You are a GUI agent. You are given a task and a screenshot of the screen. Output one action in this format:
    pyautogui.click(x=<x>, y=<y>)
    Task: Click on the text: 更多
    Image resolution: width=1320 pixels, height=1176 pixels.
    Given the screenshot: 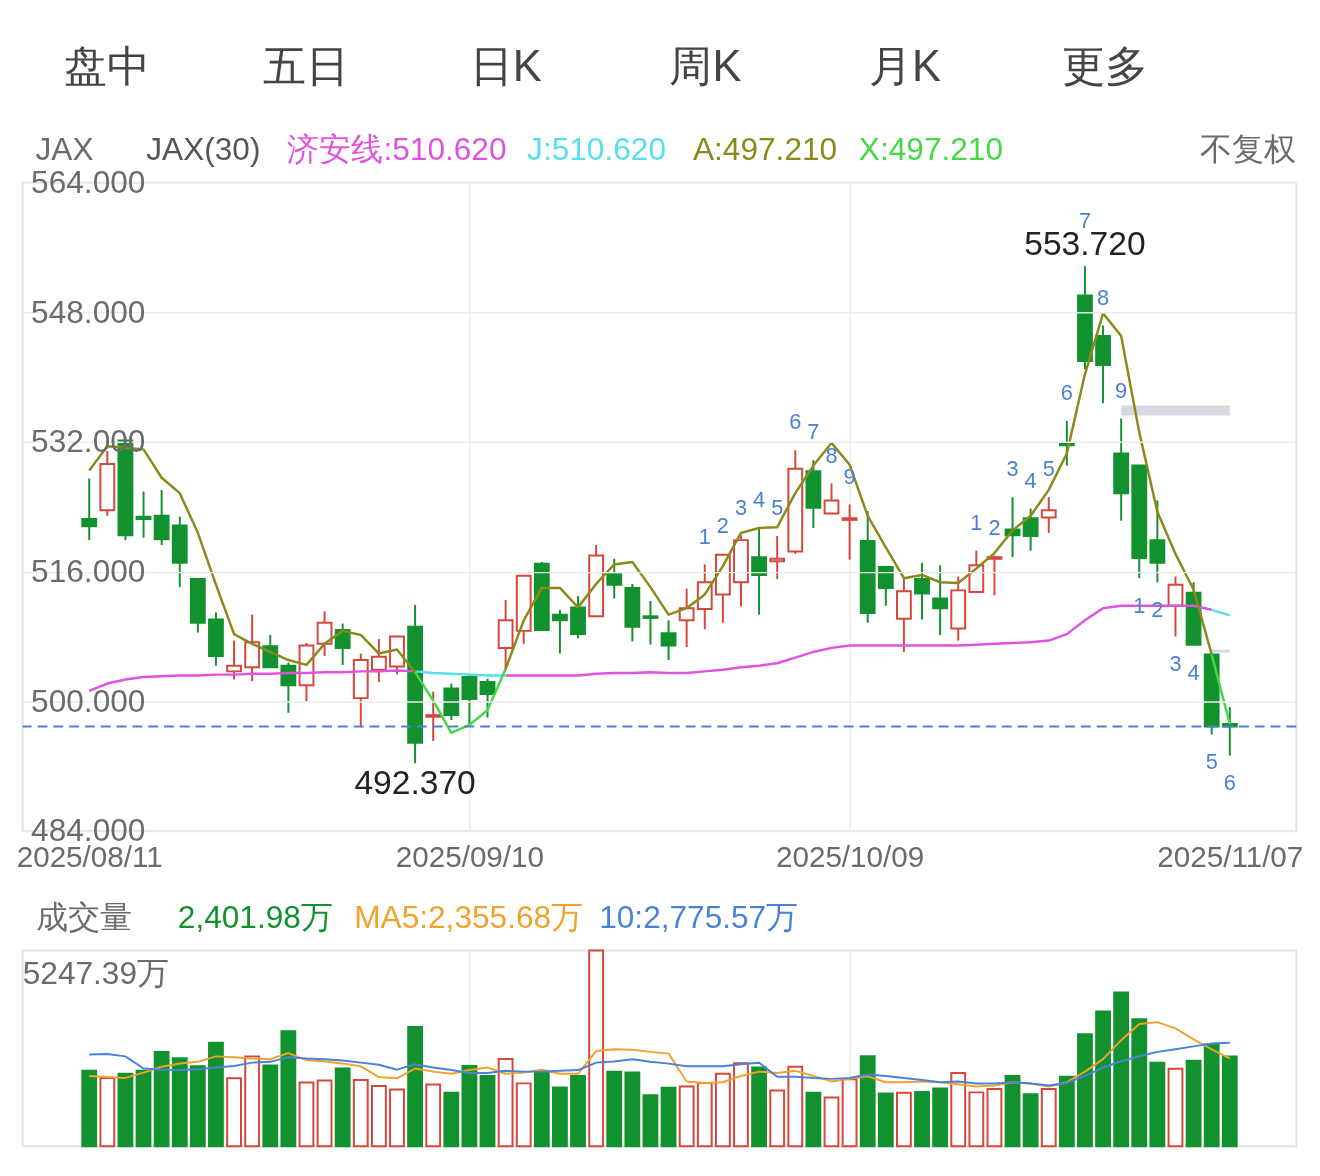 What is the action you would take?
    pyautogui.click(x=1104, y=66)
    